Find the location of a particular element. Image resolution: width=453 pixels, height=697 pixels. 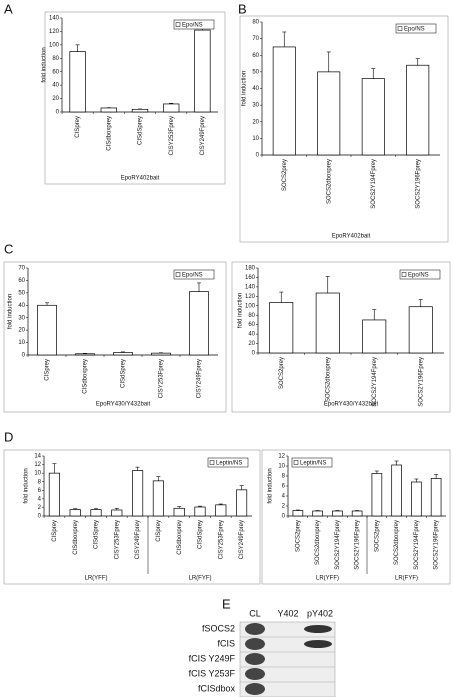

blot-column: pY402 is located at coordinates (320, 613).